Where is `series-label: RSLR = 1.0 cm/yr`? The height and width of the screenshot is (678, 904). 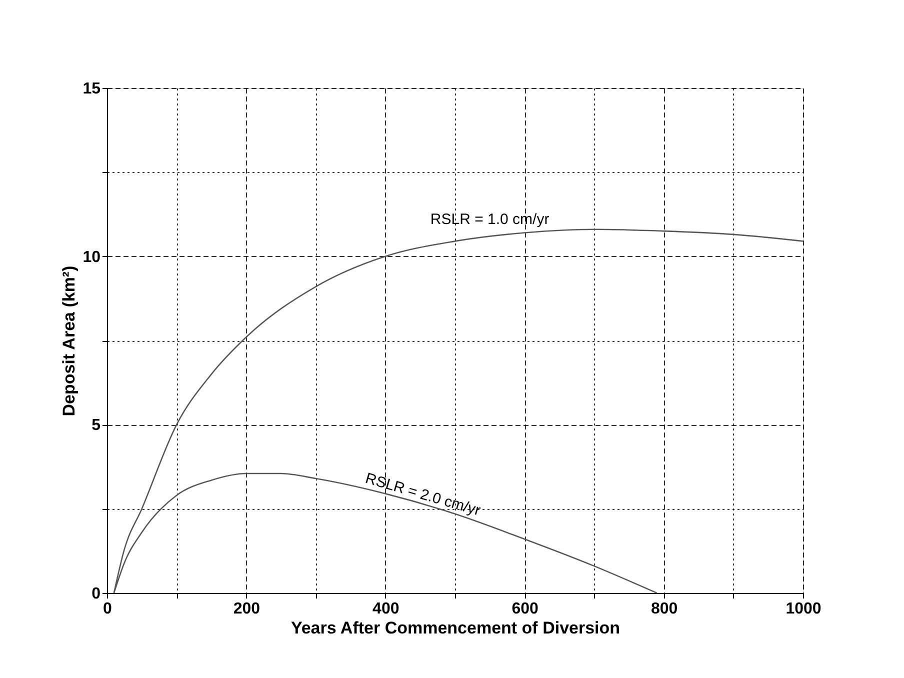
series-label: RSLR = 1.0 cm/yr is located at coordinates (490, 219).